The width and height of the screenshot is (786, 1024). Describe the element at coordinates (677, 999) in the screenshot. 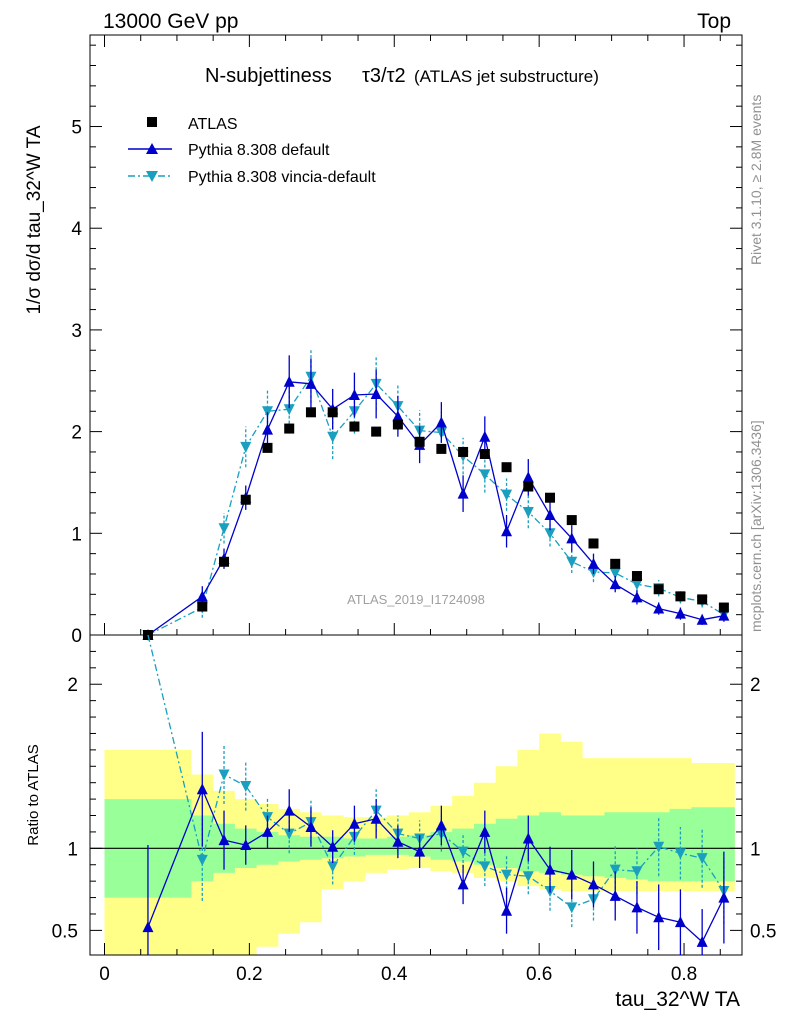

I see `x-axis-label: tau_32^W TA` at that location.